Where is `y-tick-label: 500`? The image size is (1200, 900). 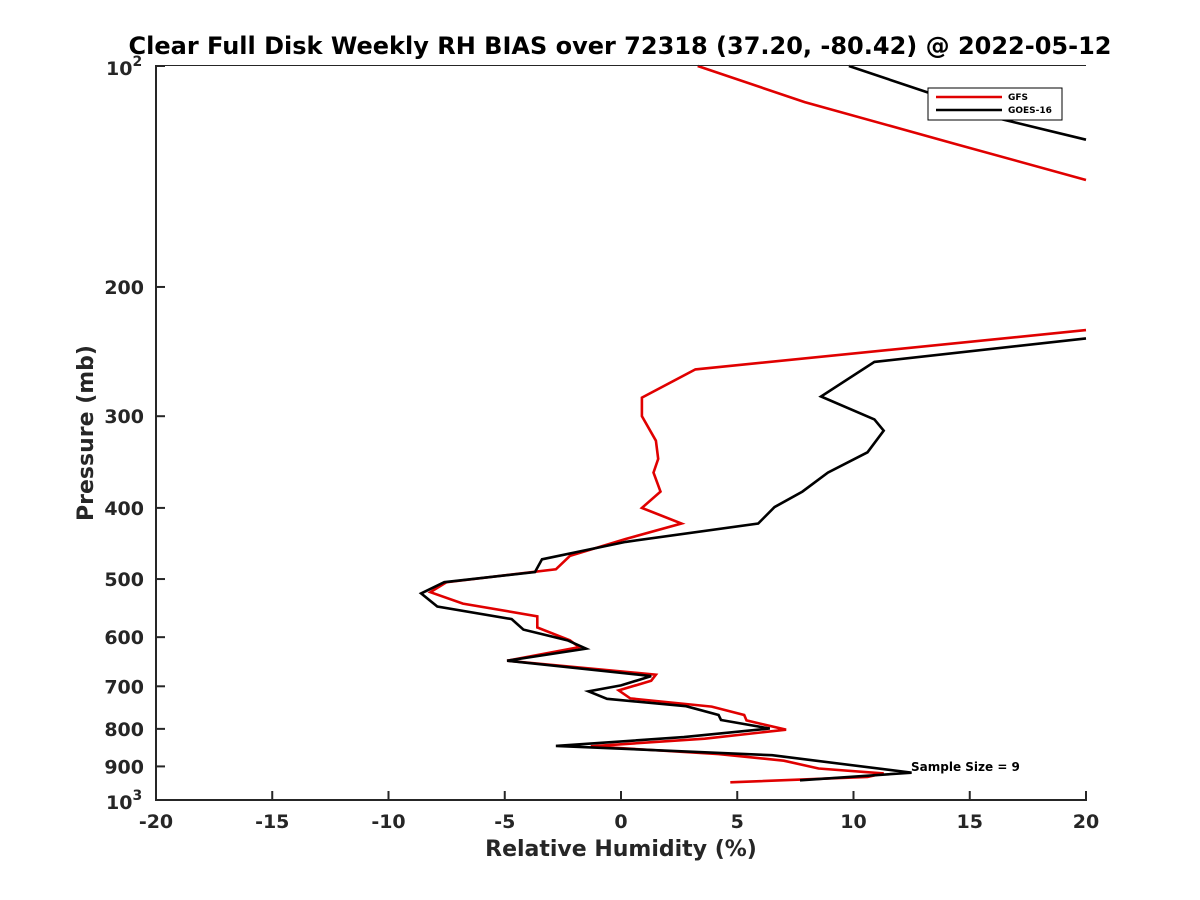 y-tick-label: 500 is located at coordinates (124, 580).